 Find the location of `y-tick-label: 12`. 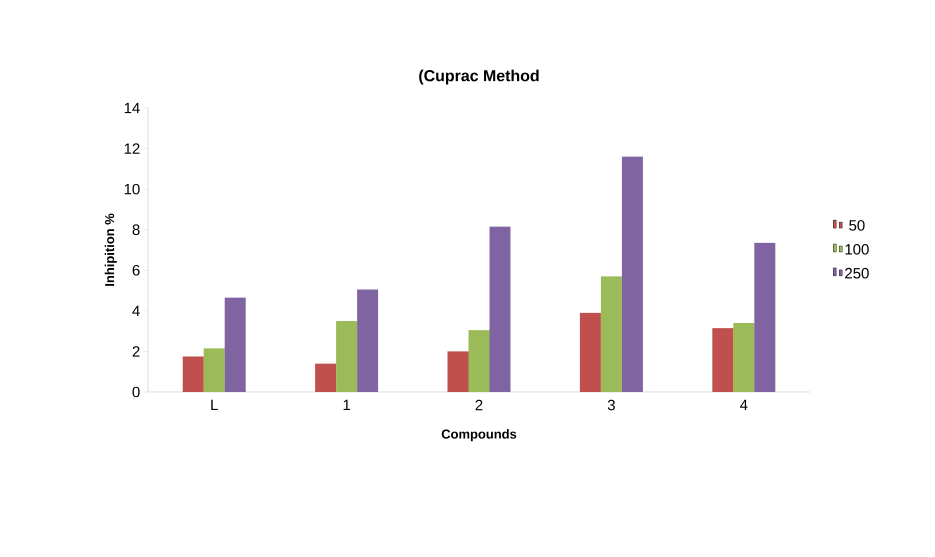

y-tick-label: 12 is located at coordinates (132, 148).